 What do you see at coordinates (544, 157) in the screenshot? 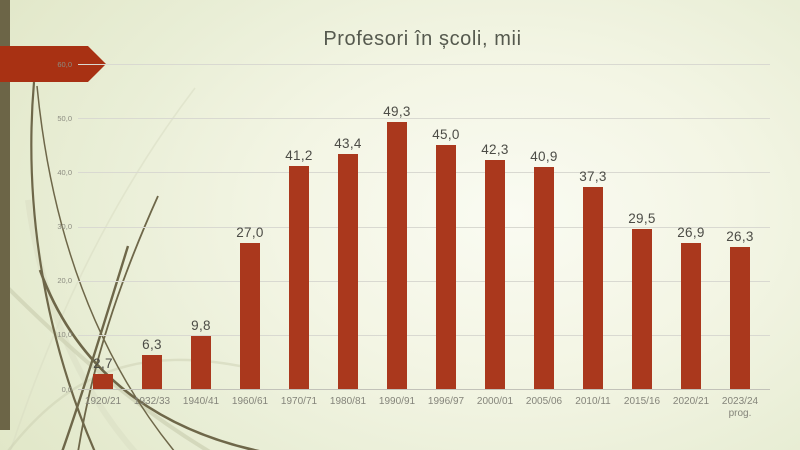
I see `bar-value-label: 40,9` at bounding box center [544, 157].